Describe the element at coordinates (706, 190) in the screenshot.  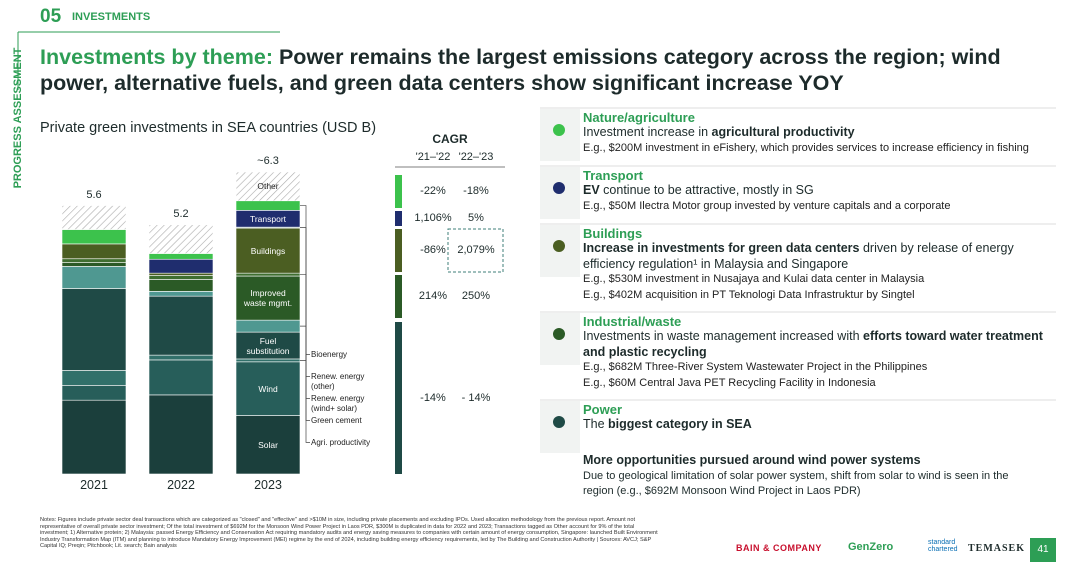
I see `text-run: continue to be attractive, mostly in SG` at that location.